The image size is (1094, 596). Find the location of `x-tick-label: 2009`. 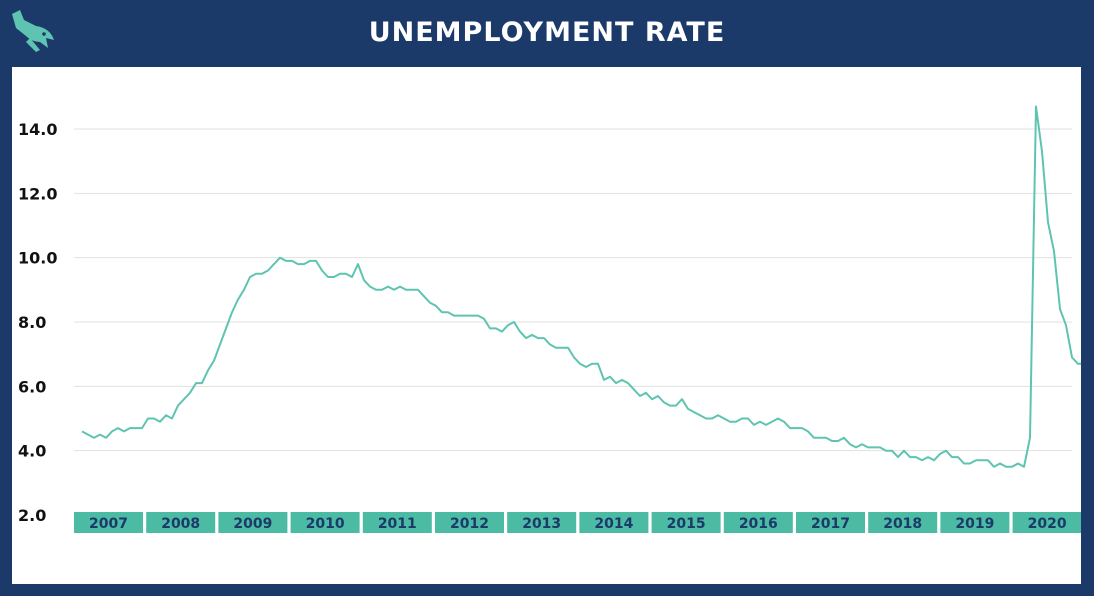

x-tick-label: 2009 is located at coordinates (252, 524).